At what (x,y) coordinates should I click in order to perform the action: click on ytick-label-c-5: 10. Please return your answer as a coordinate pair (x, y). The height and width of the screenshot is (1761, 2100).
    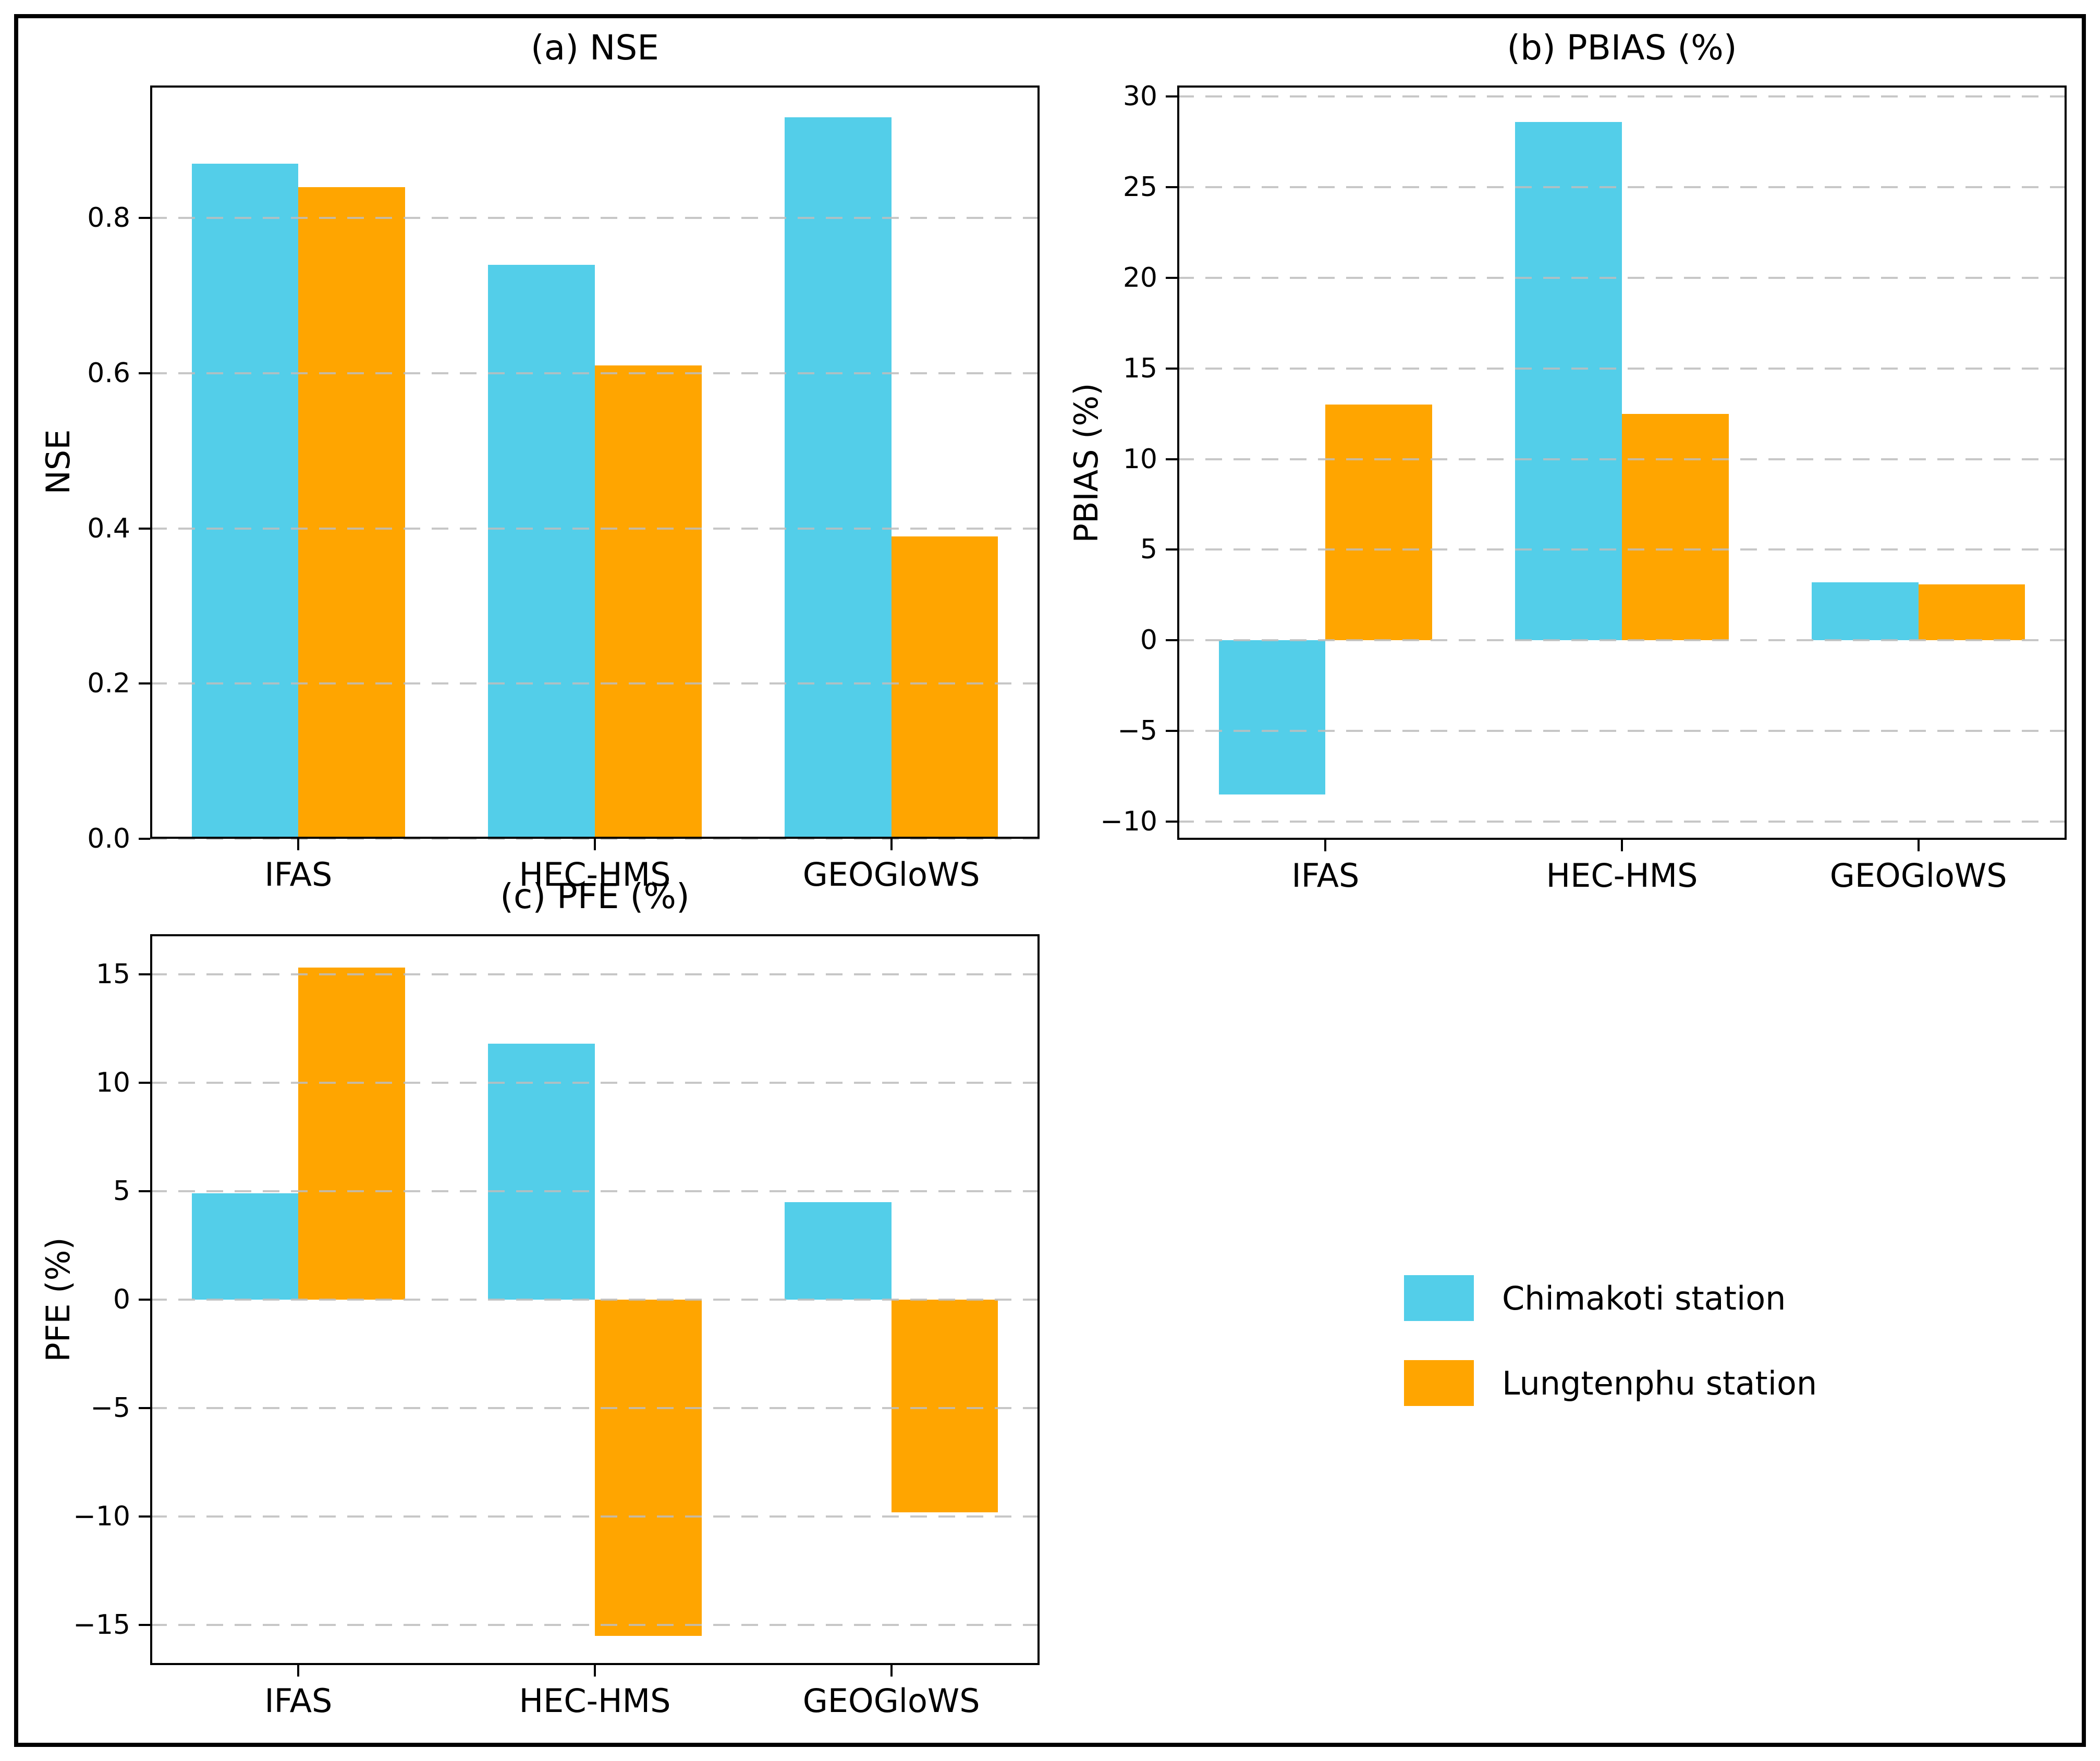
    Looking at the image, I should click on (112, 1082).